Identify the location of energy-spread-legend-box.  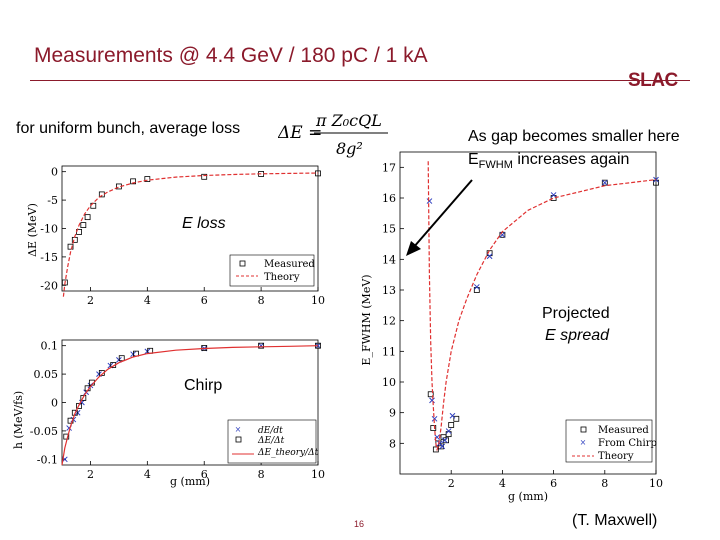
(609, 441).